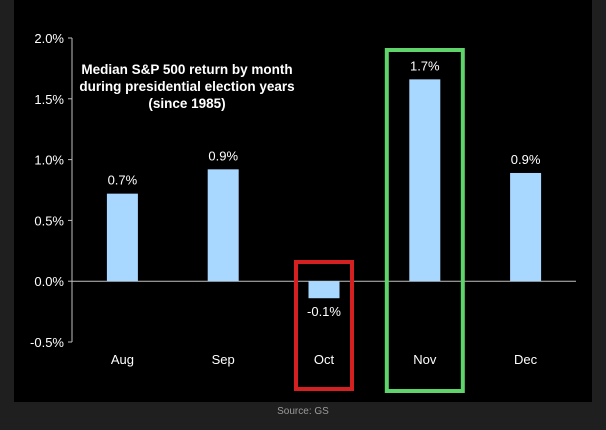 The height and width of the screenshot is (430, 606). I want to click on y-tick-label: -0.5%, so click(47, 342).